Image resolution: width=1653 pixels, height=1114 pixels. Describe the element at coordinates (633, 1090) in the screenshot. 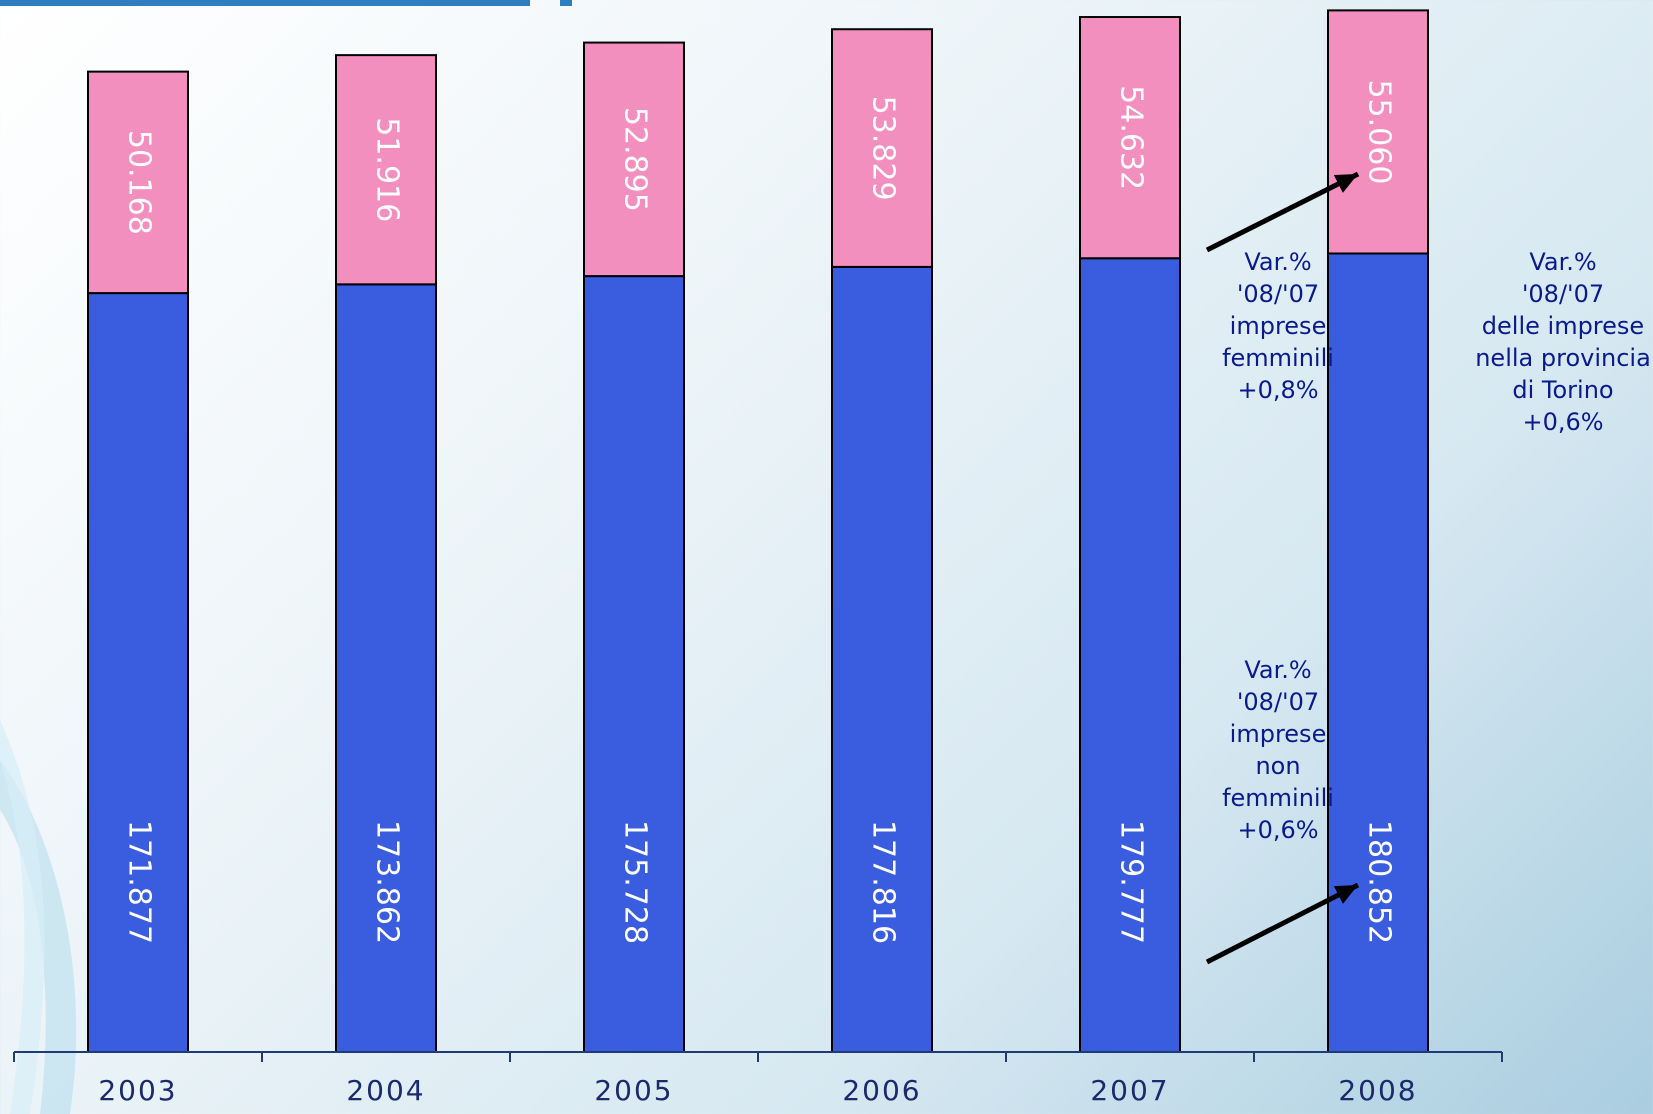

I see `x-tick-label-2005: 2005` at that location.